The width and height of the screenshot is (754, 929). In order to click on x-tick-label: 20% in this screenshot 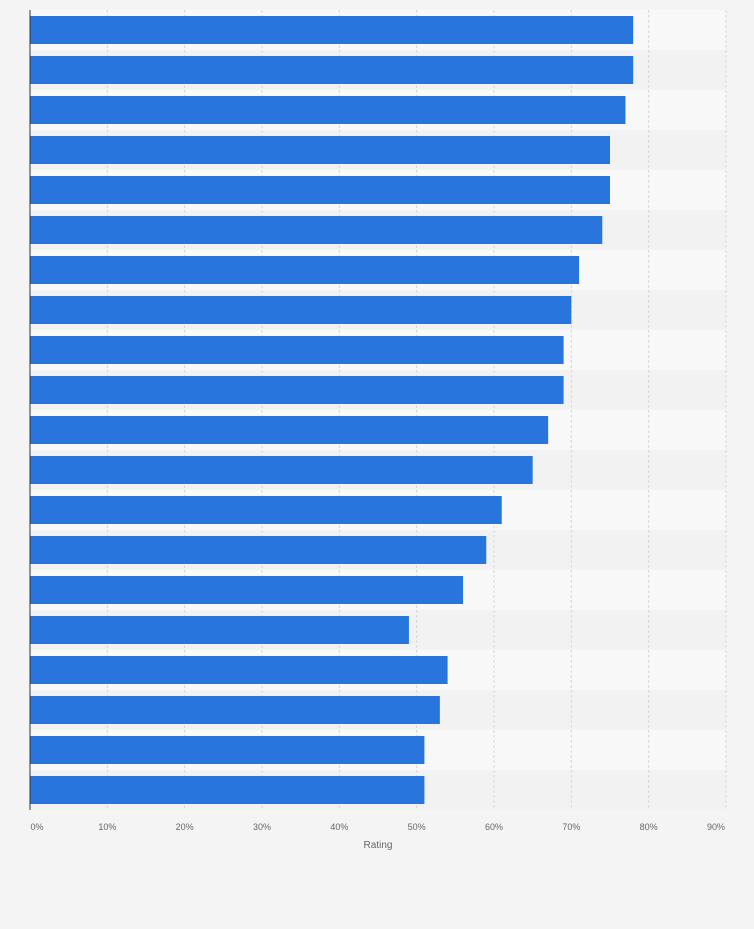, I will do `click(185, 827)`.